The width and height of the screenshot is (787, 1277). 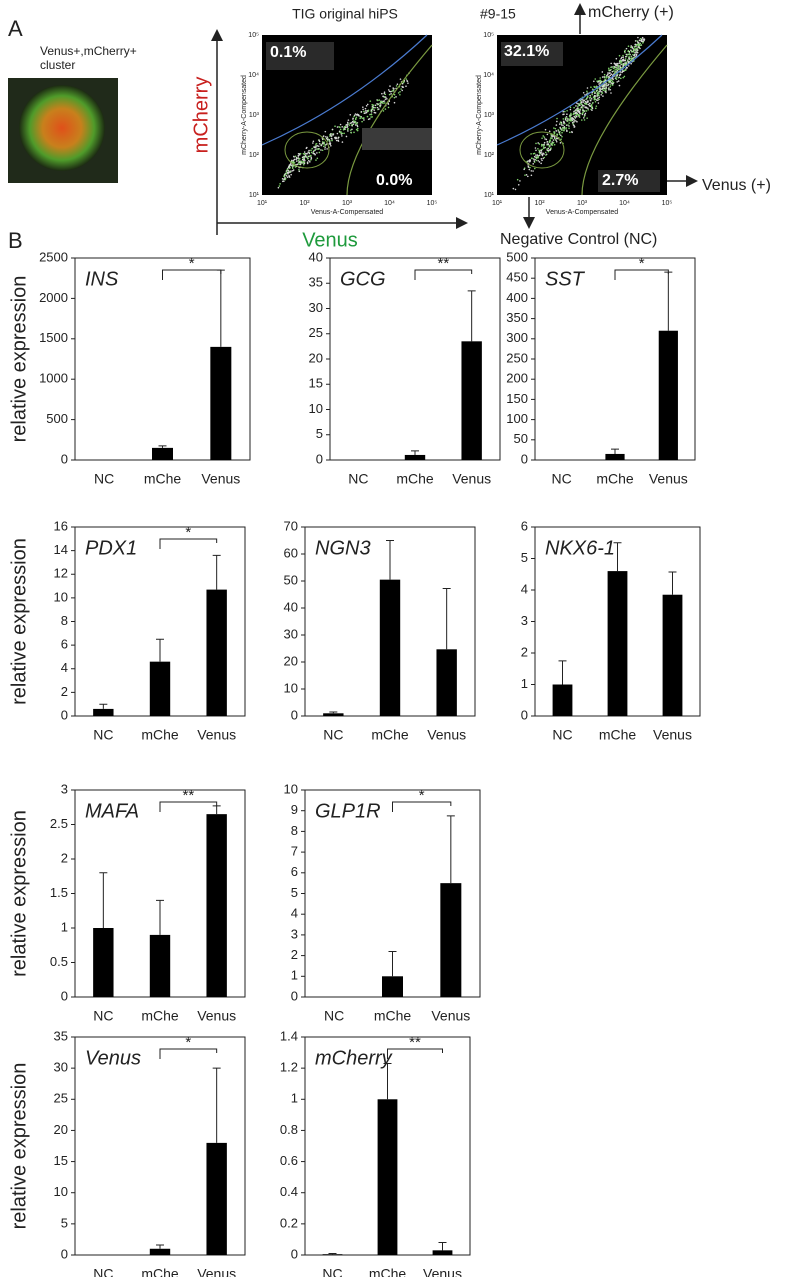 What do you see at coordinates (61, 1067) in the screenshot?
I see `y-tick-label: 30` at bounding box center [61, 1067].